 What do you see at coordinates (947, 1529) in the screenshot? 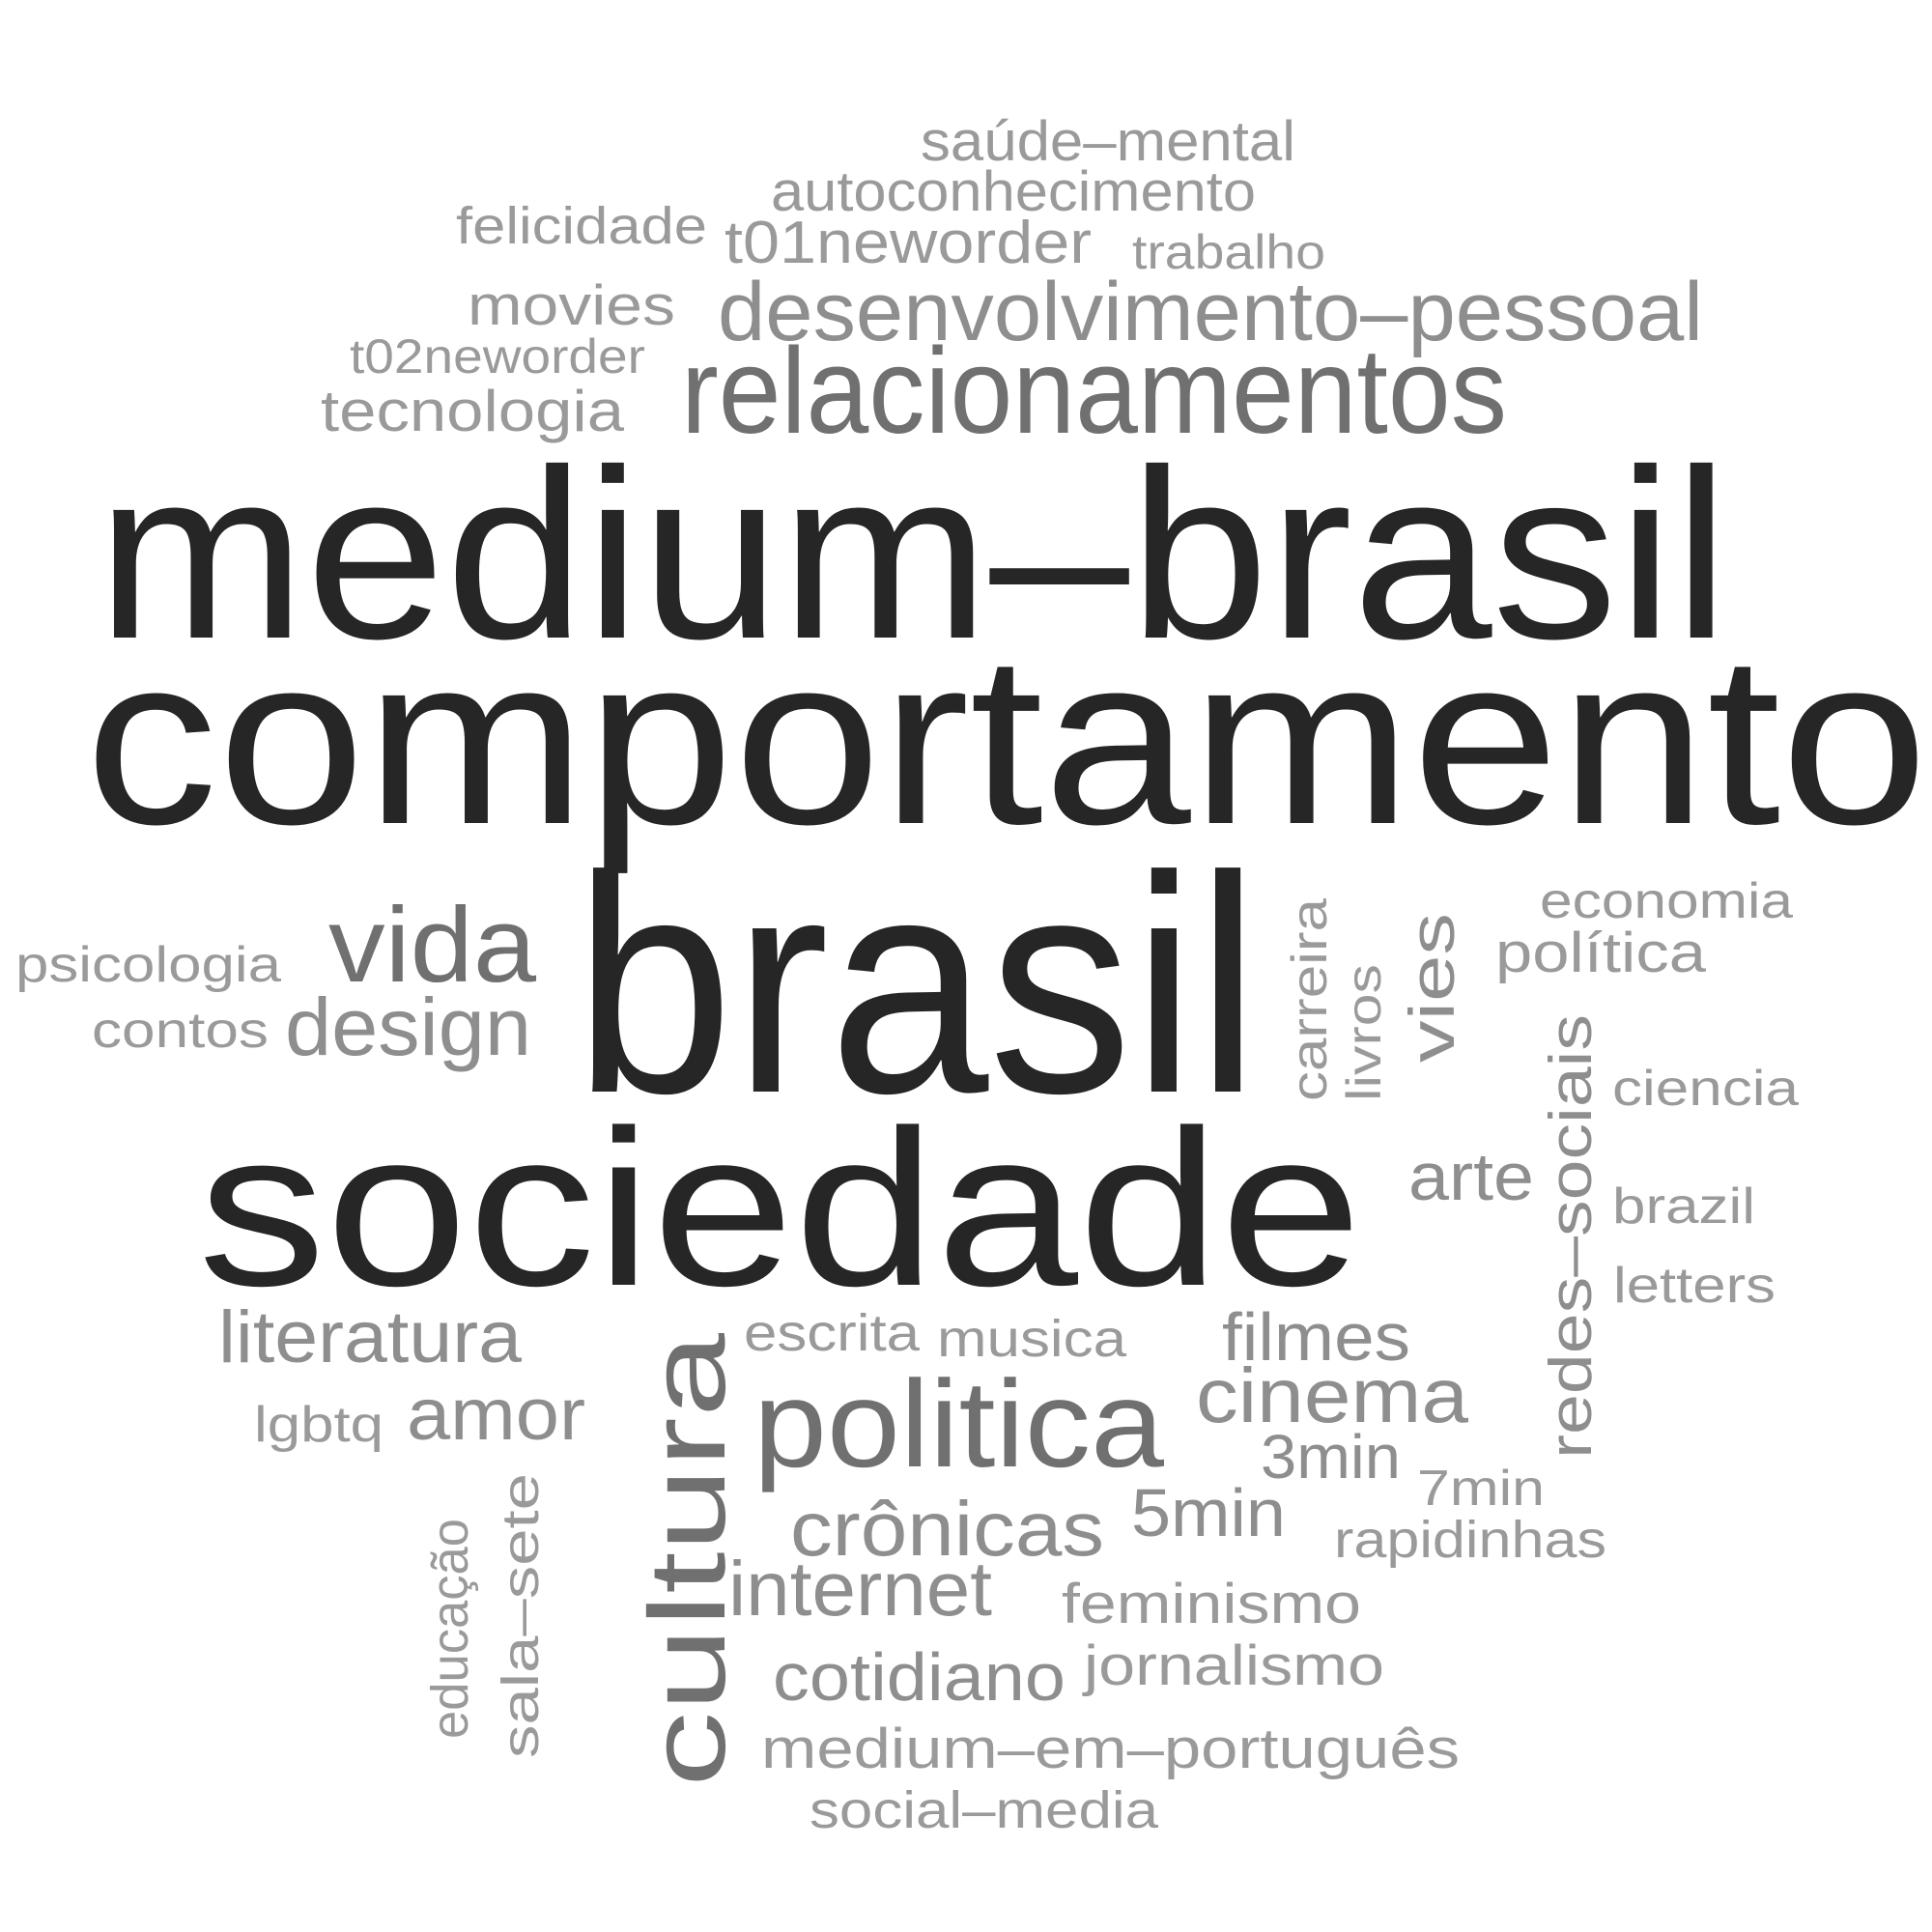
I see `word-cronicas: crônicas` at bounding box center [947, 1529].